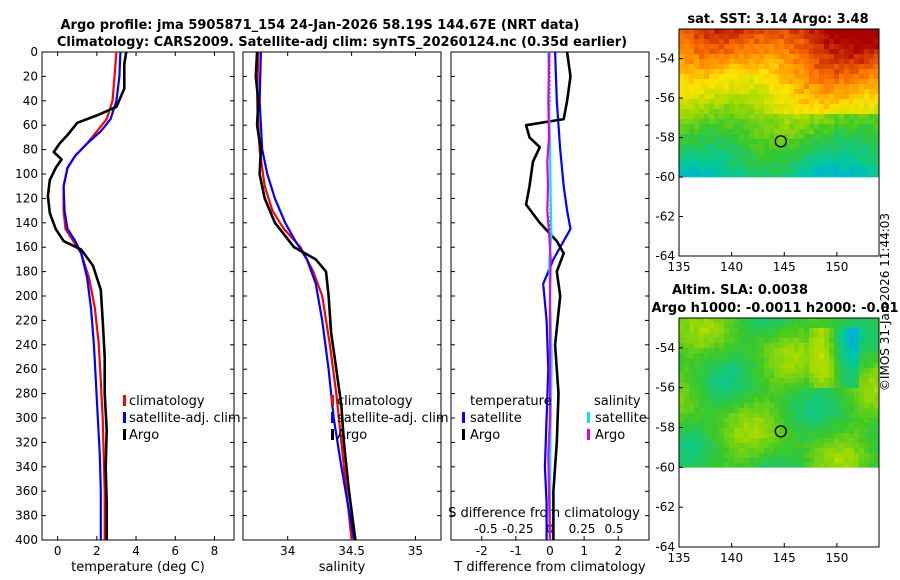  What do you see at coordinates (124, 400) in the screenshot?
I see `legend-swatch` at bounding box center [124, 400].